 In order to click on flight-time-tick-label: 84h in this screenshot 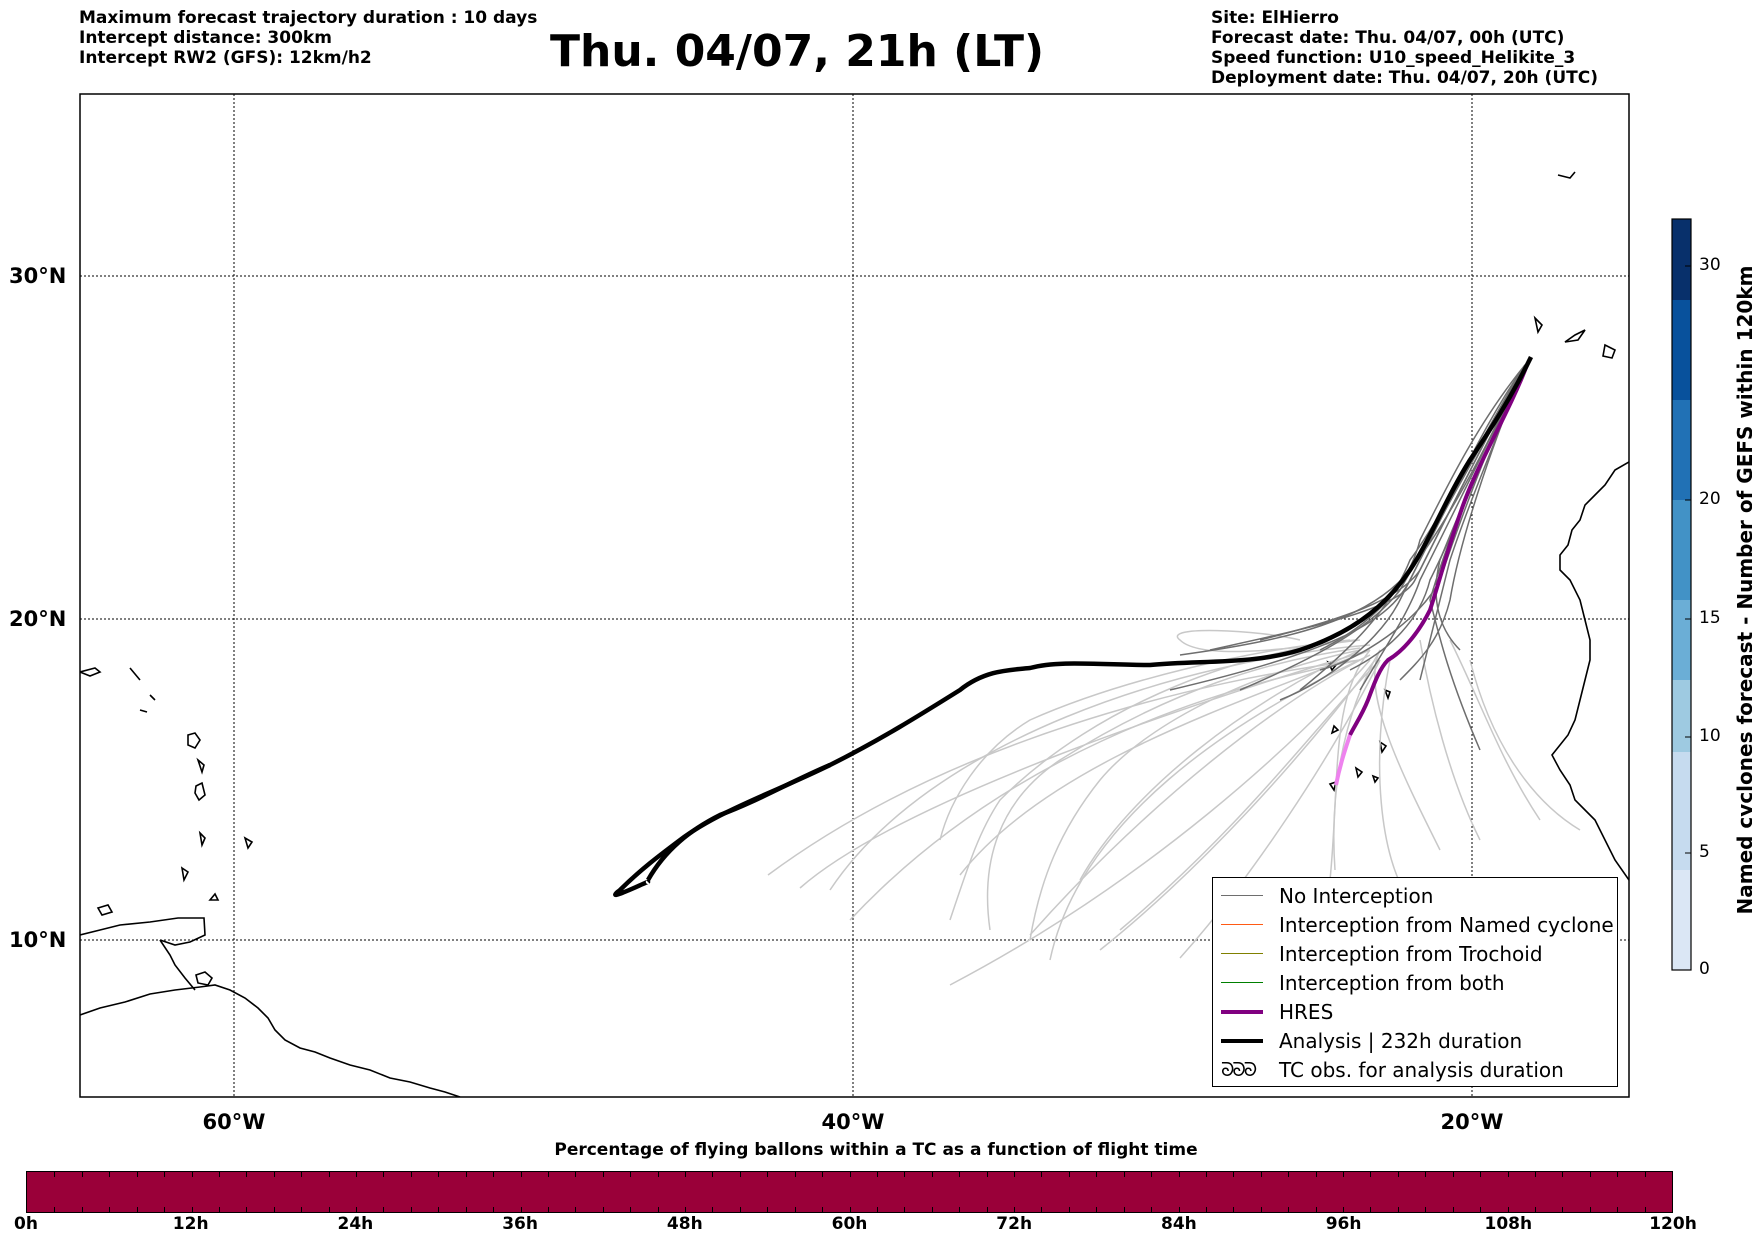, I will do `click(1179, 1224)`.